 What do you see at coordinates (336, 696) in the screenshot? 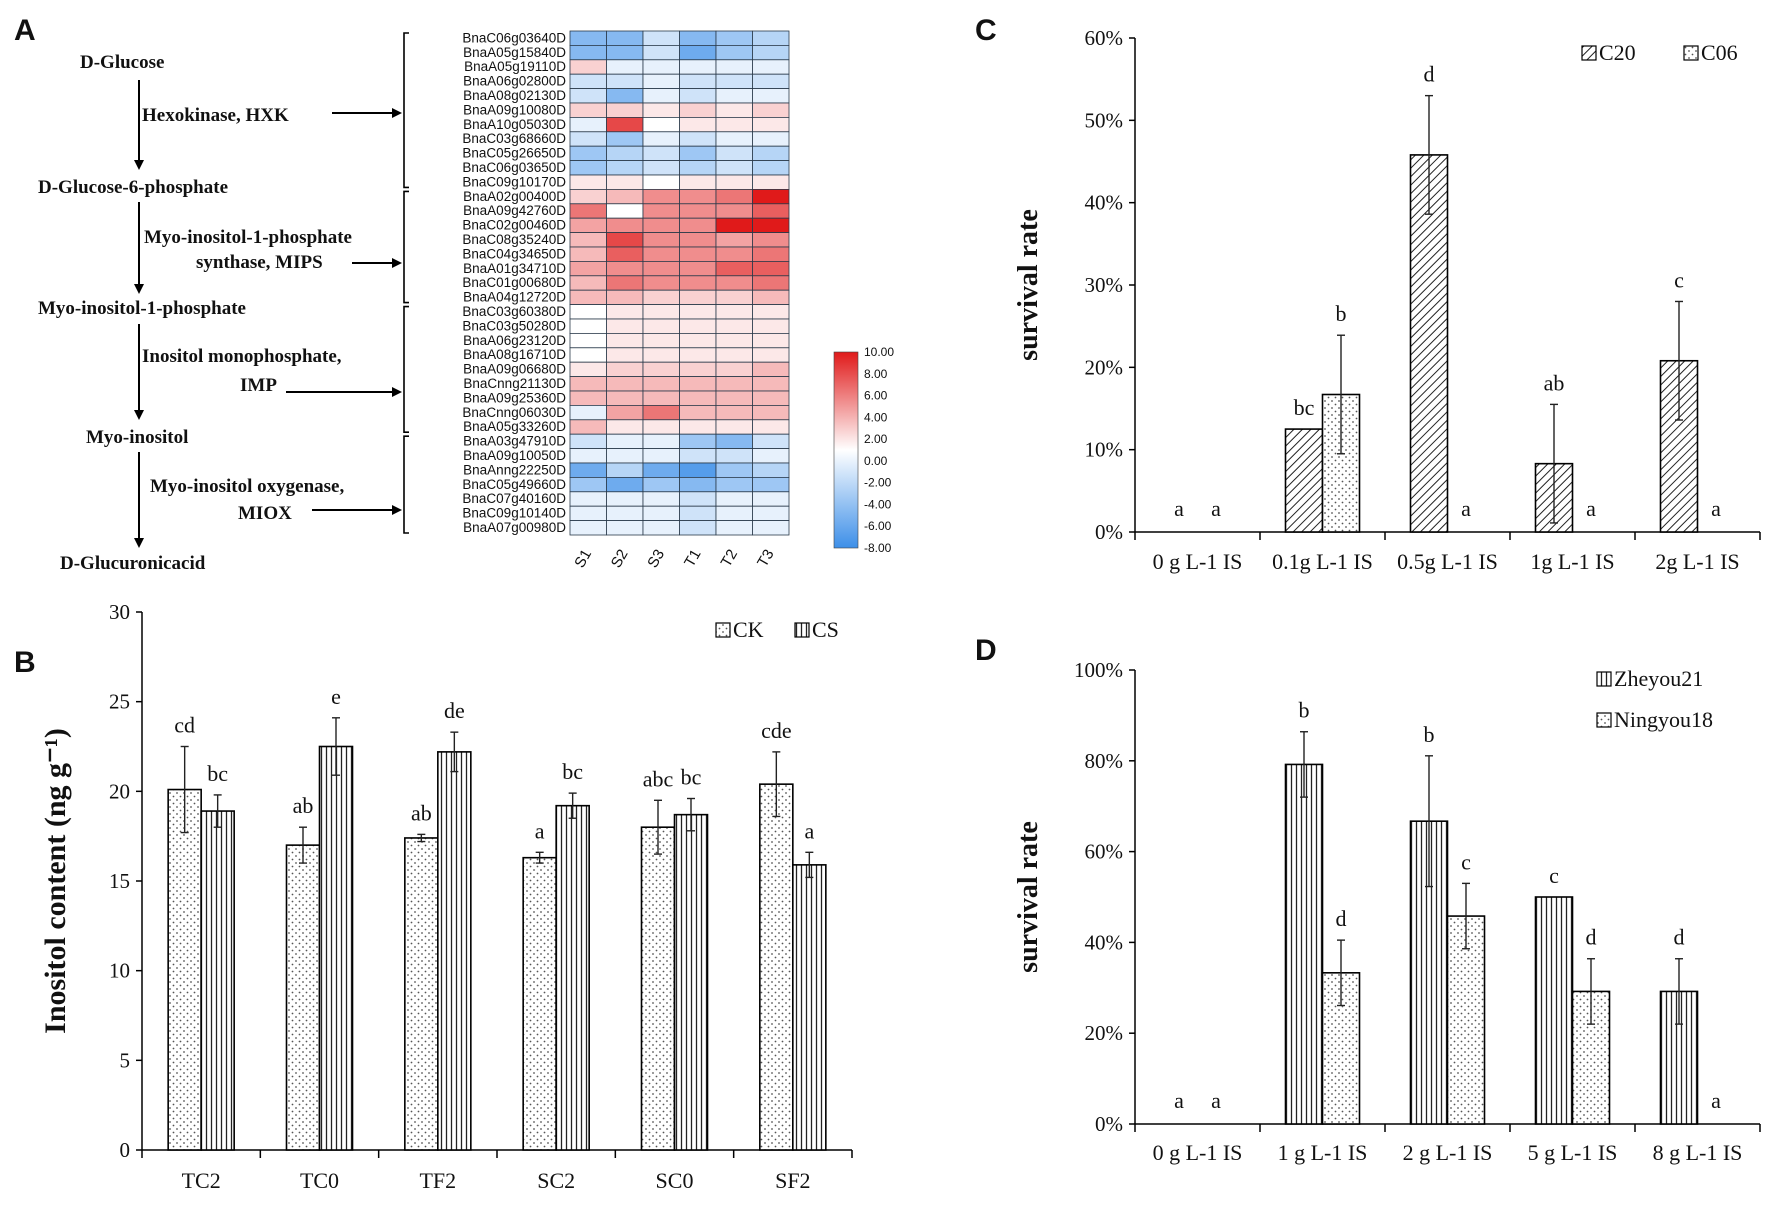
I see `significance-label: e` at bounding box center [336, 696].